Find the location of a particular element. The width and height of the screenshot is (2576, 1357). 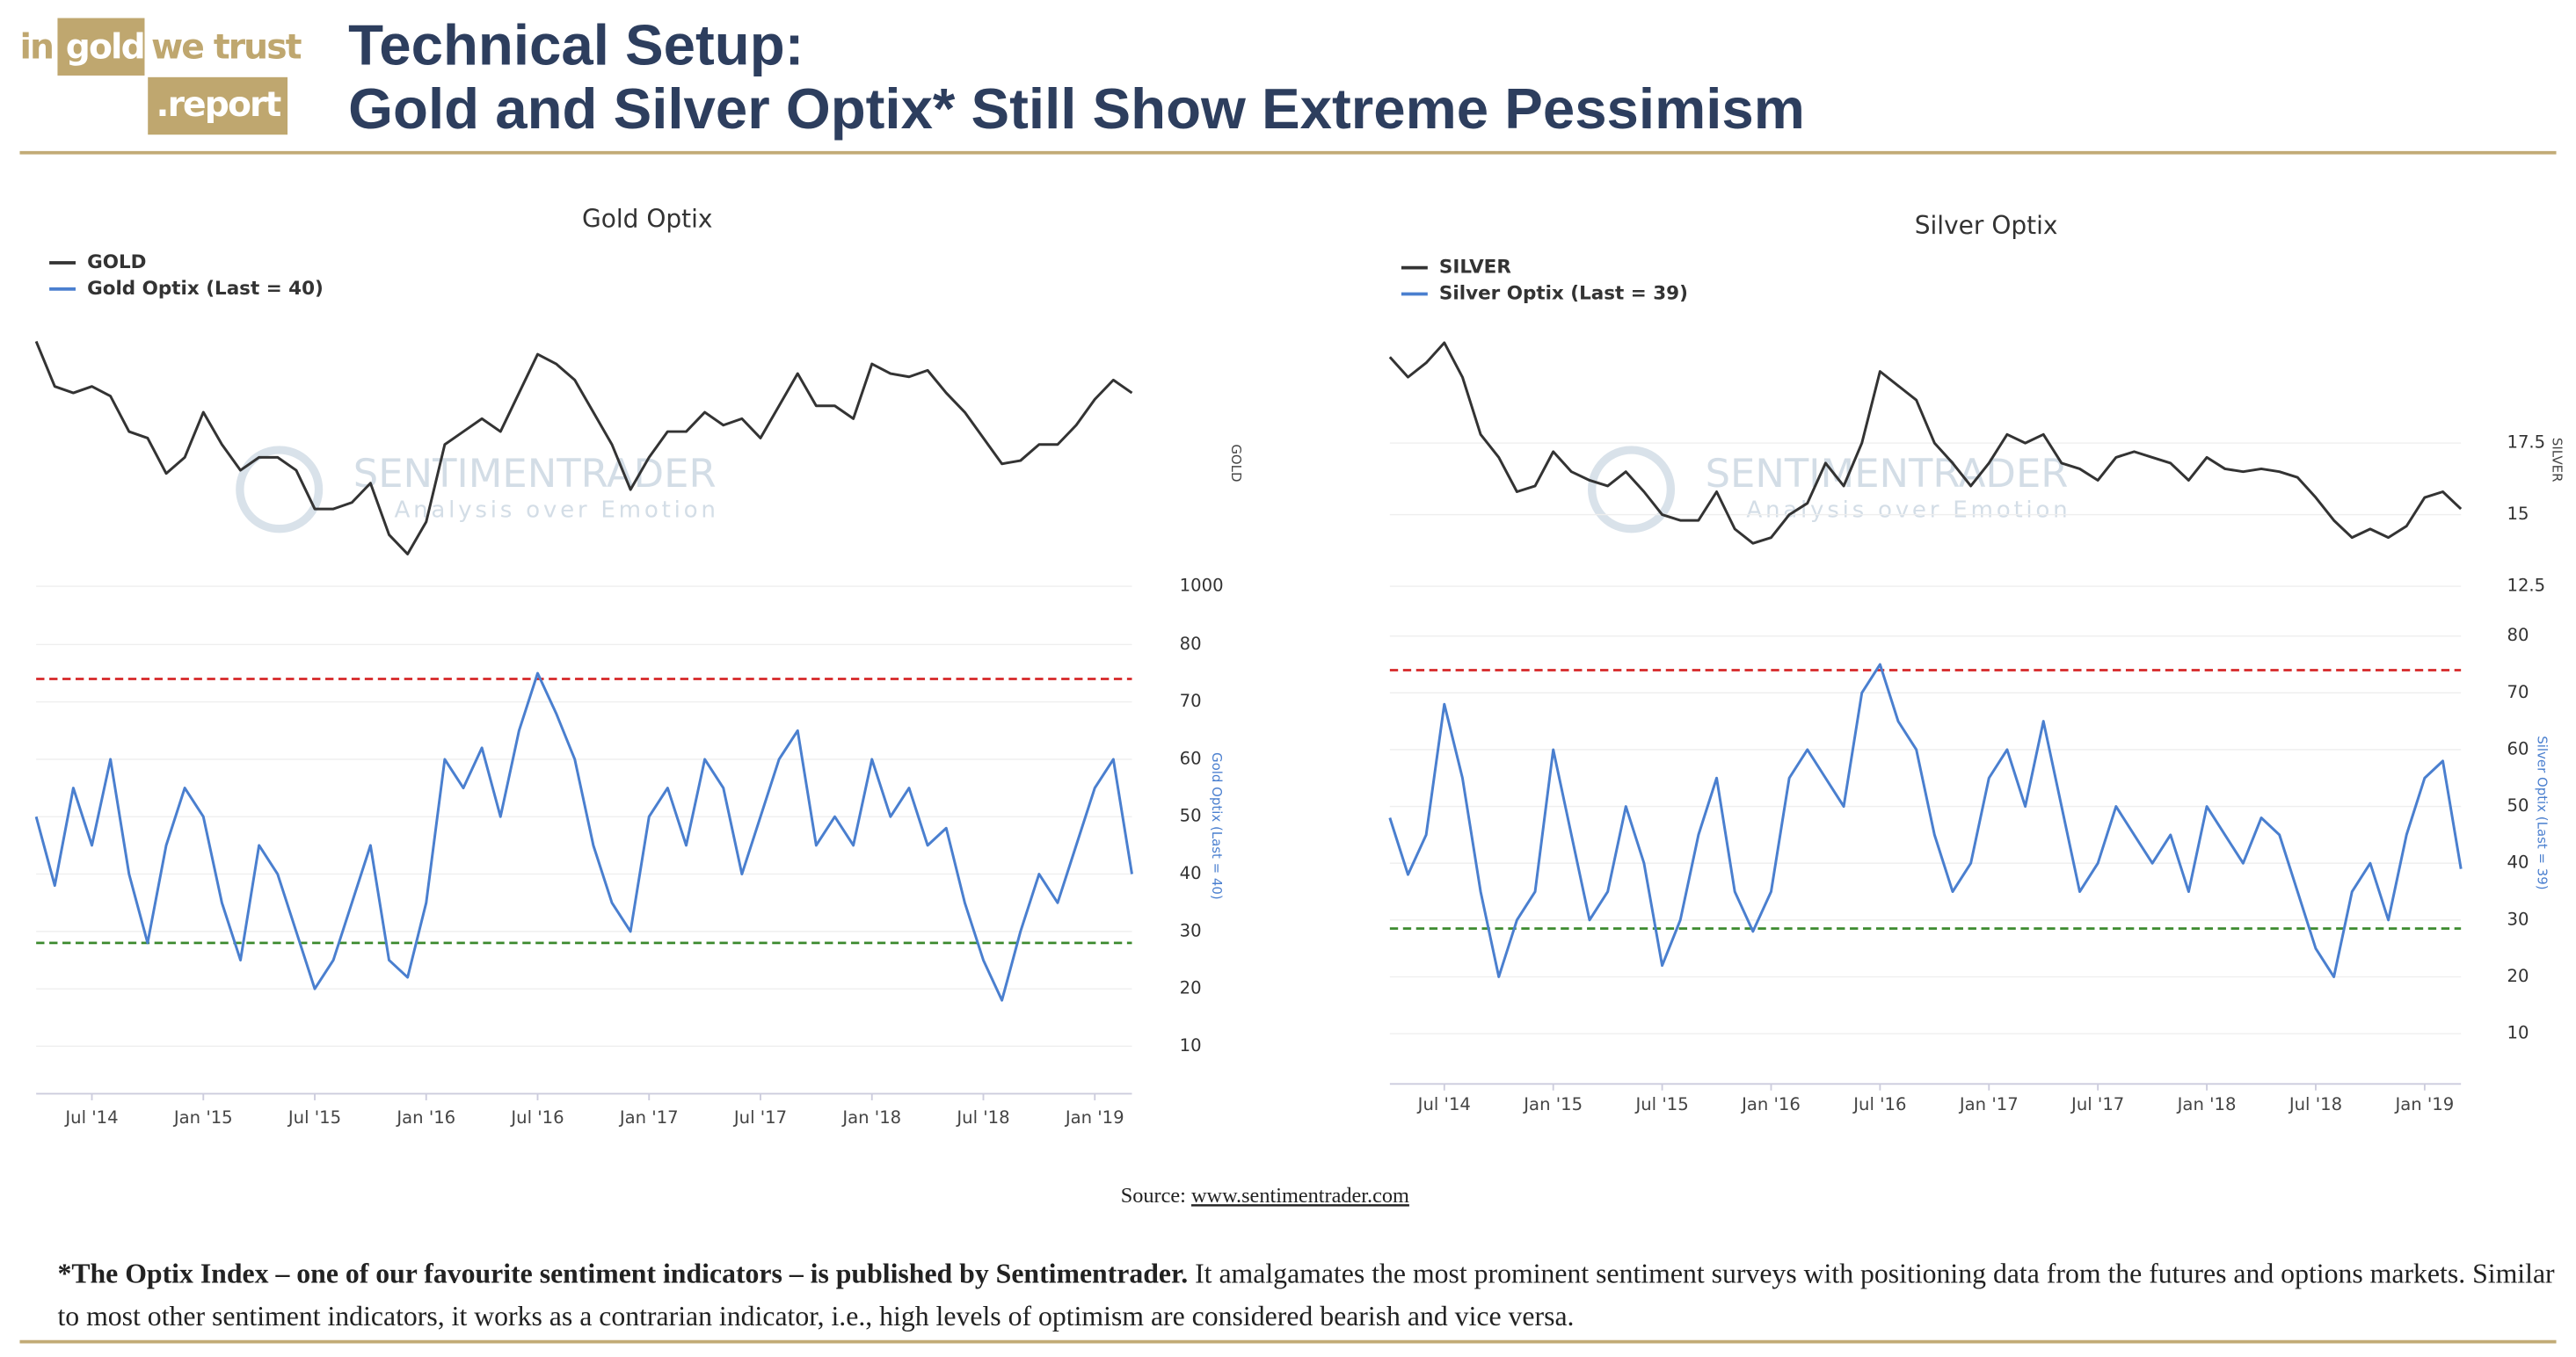

source-label: Source: is located at coordinates (1153, 1196).